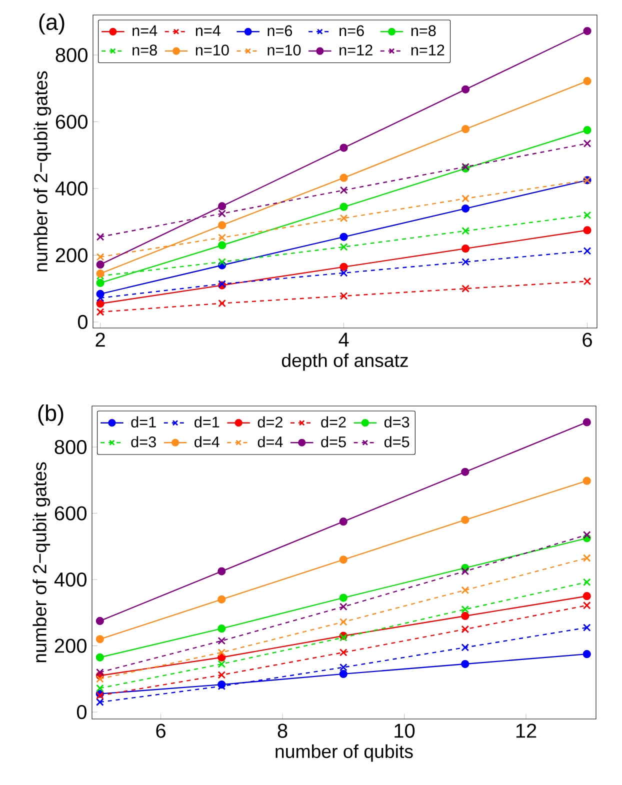 This screenshot has width=622, height=785. I want to click on x-tick-label: 4, so click(343, 339).